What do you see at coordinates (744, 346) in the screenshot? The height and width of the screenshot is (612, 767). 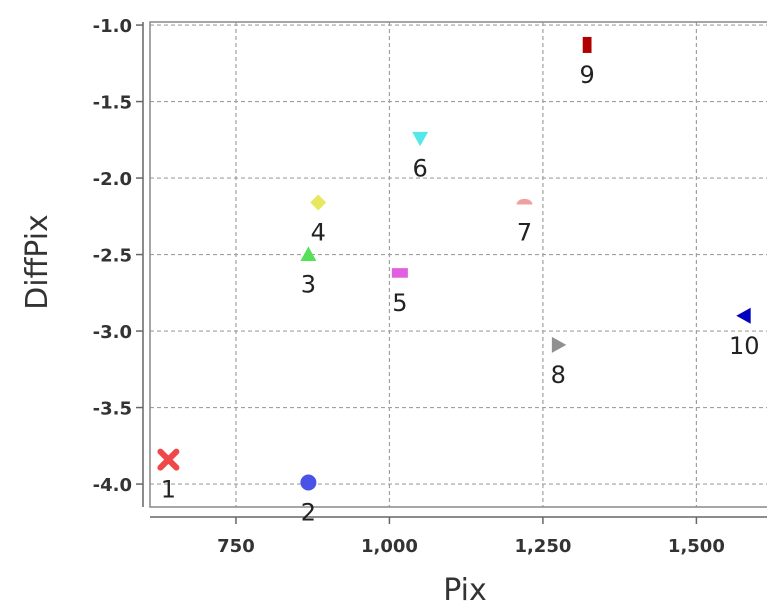 I see `point-label: 10` at bounding box center [744, 346].